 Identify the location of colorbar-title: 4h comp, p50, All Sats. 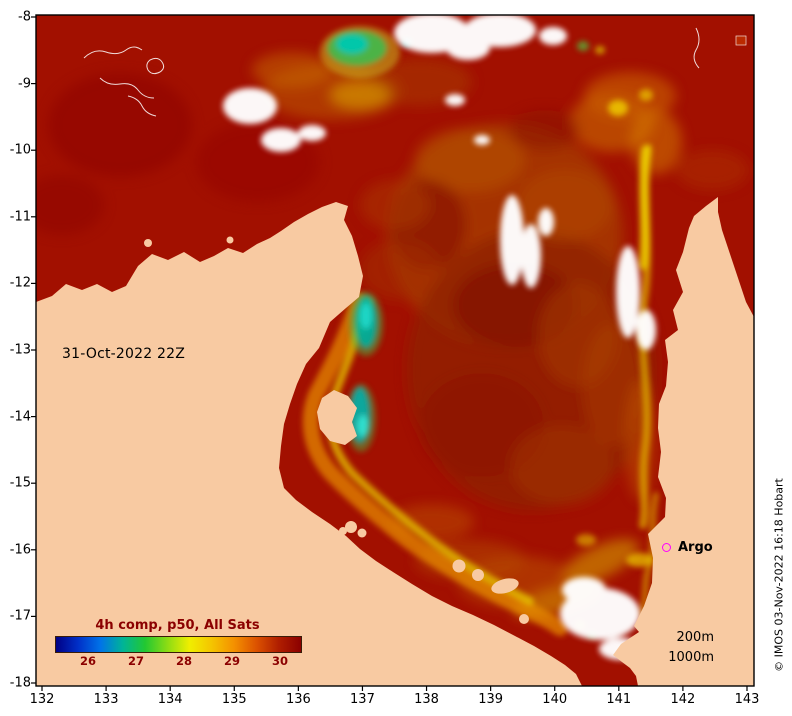
(177, 625).